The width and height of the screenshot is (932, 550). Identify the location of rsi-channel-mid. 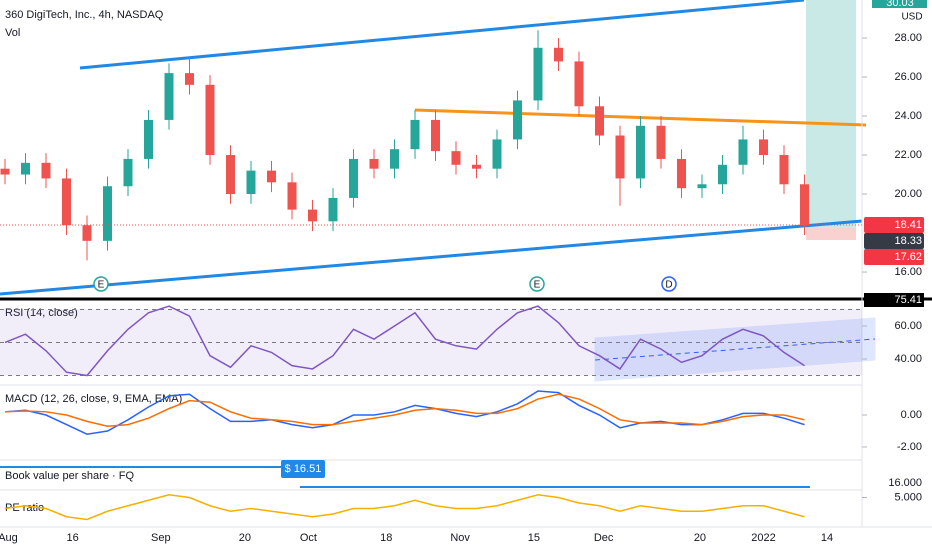
(735, 349).